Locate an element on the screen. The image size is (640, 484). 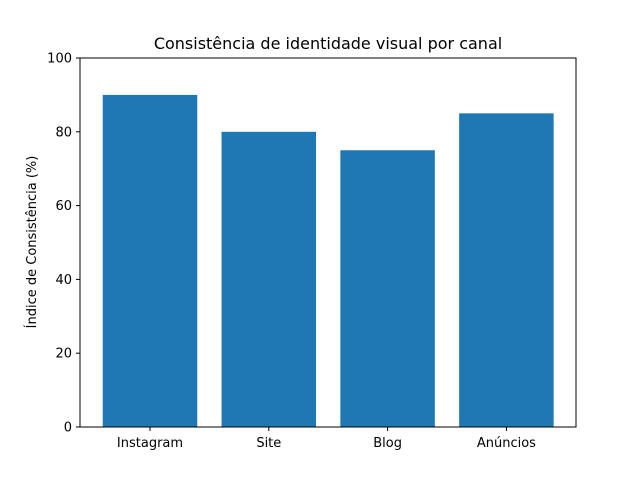
y-axis-label: Índice de Consistência (%) is located at coordinates (32, 242).